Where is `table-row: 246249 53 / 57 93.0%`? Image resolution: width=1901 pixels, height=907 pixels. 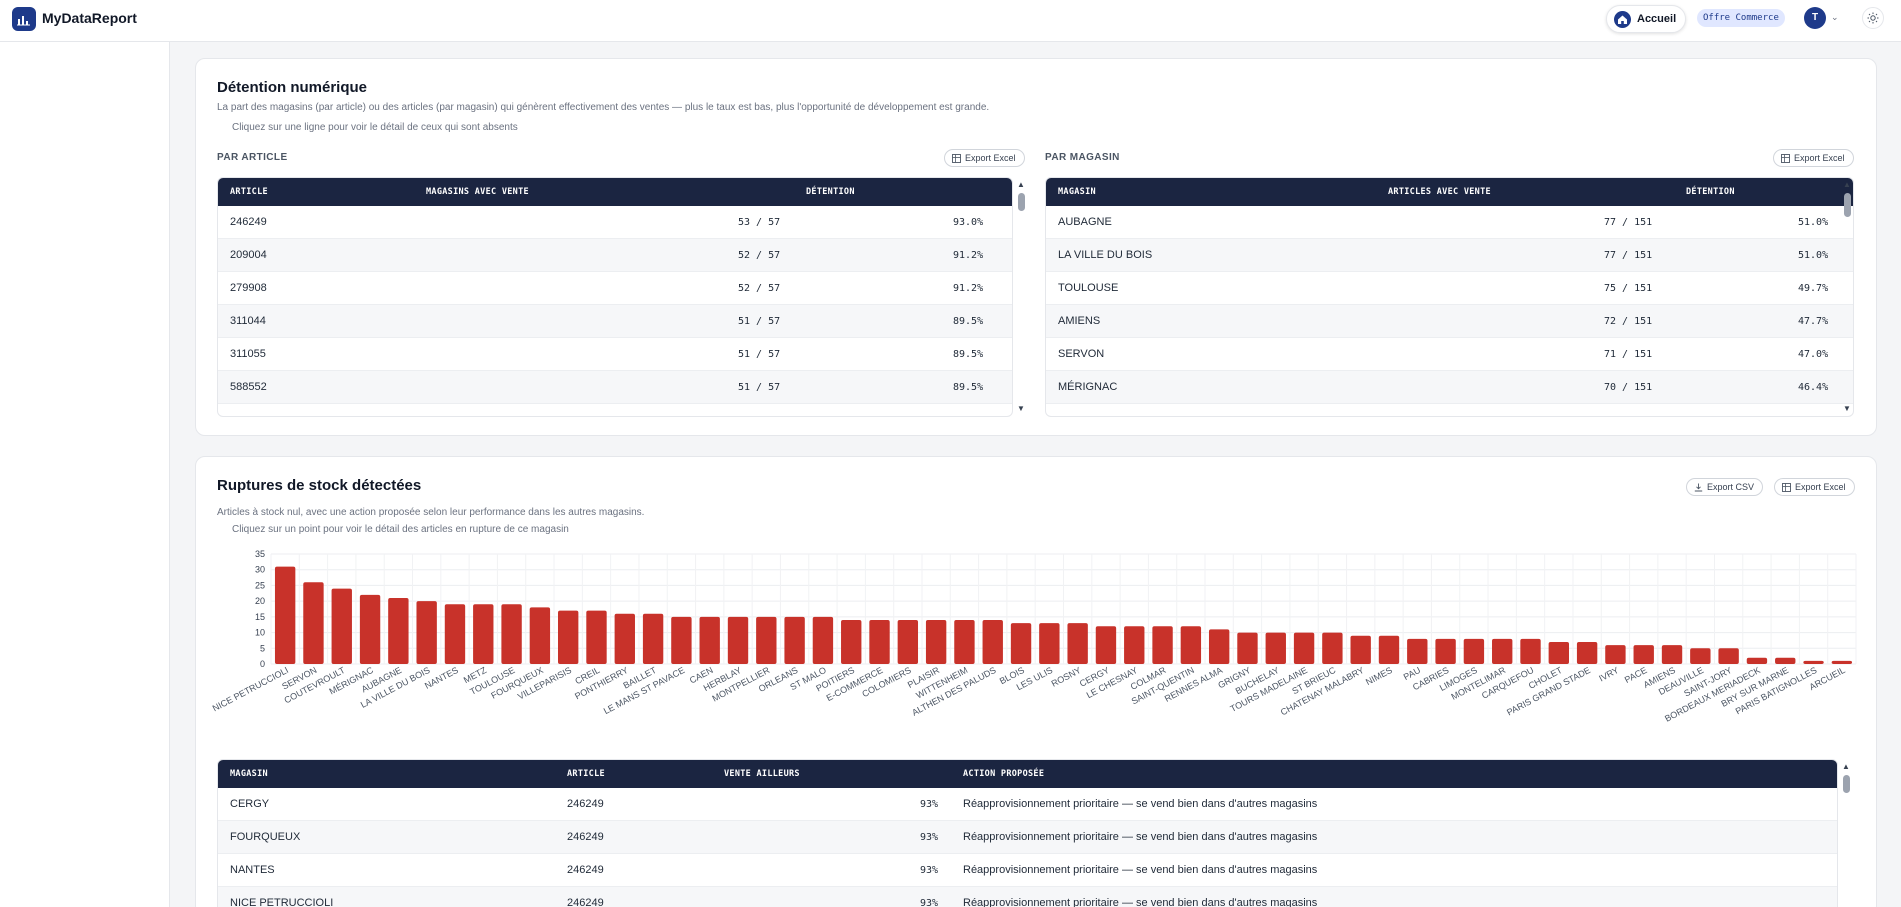 table-row: 246249 53 / 57 93.0% is located at coordinates (615, 222).